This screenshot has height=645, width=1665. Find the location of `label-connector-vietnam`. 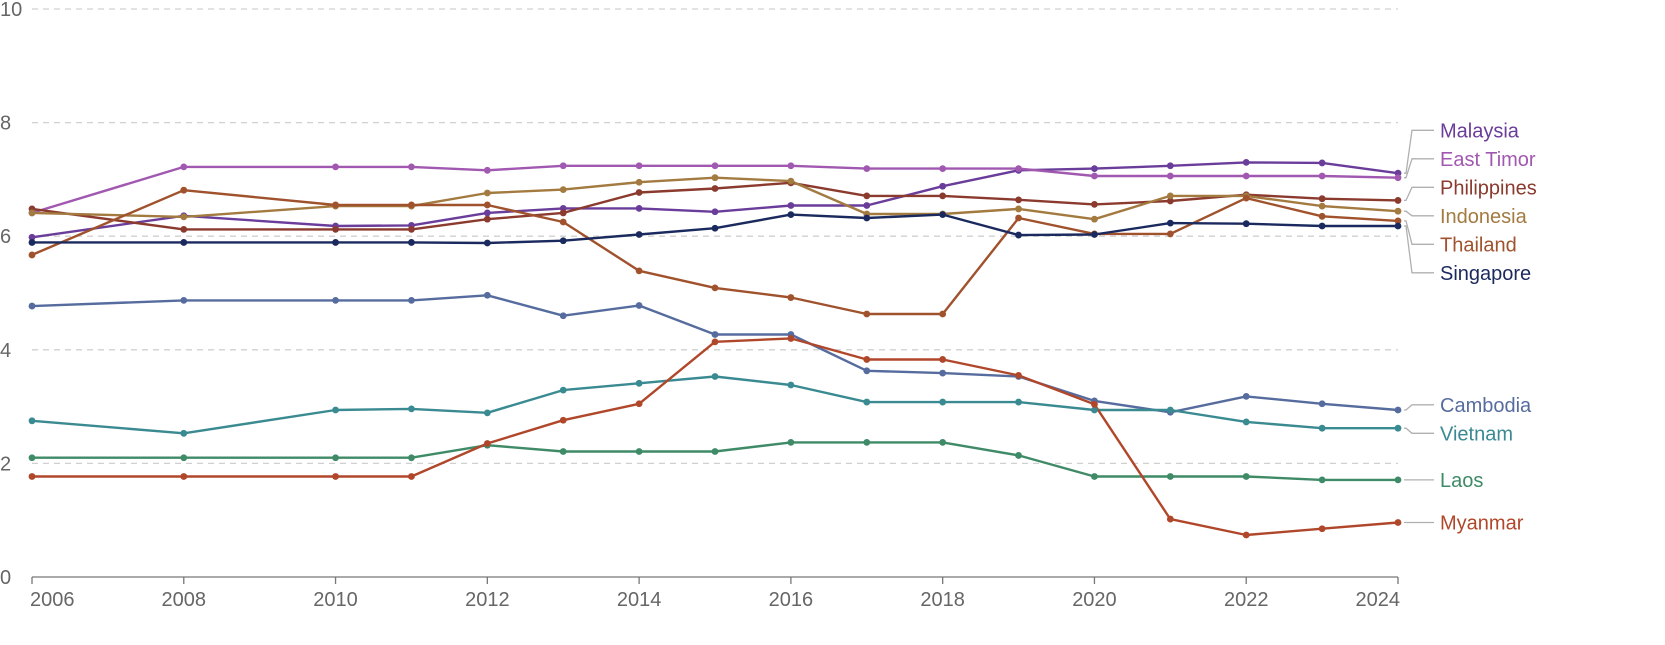

label-connector-vietnam is located at coordinates (1419, 430).